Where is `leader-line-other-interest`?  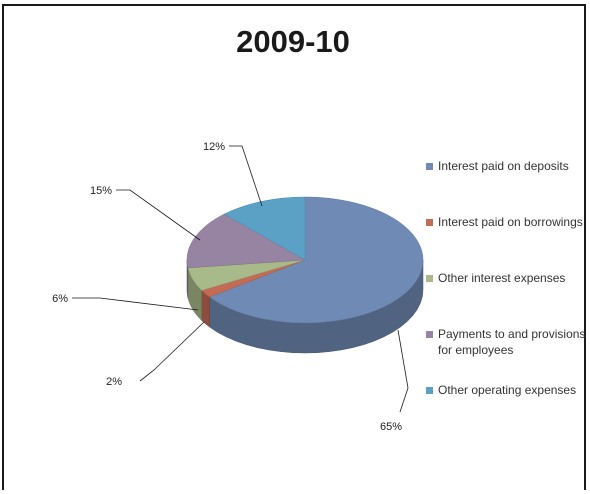 leader-line-other-interest is located at coordinates (135, 304).